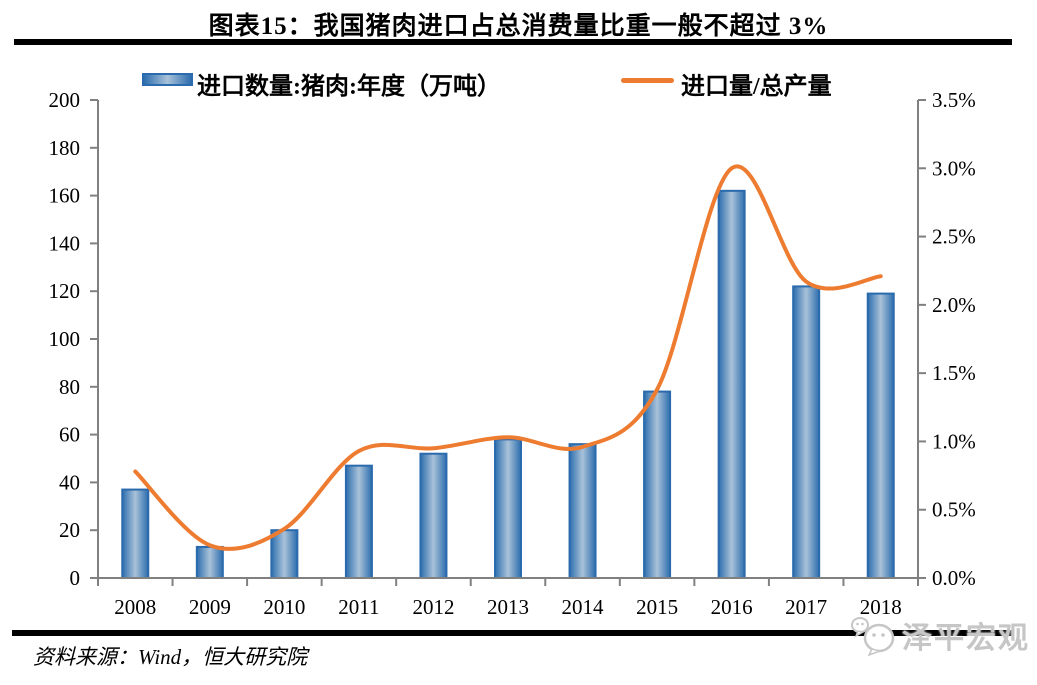 This screenshot has height=685, width=1037. What do you see at coordinates (433, 607) in the screenshot?
I see `x-axis-category-label: 2012` at bounding box center [433, 607].